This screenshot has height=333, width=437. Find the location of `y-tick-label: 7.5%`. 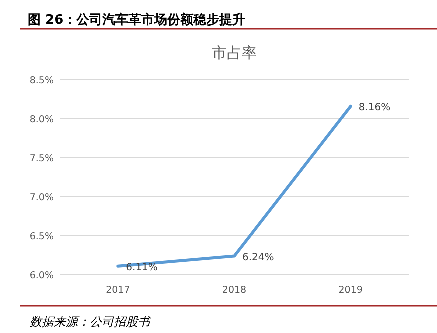

y-tick-label: 7.5% is located at coordinates (42, 159).